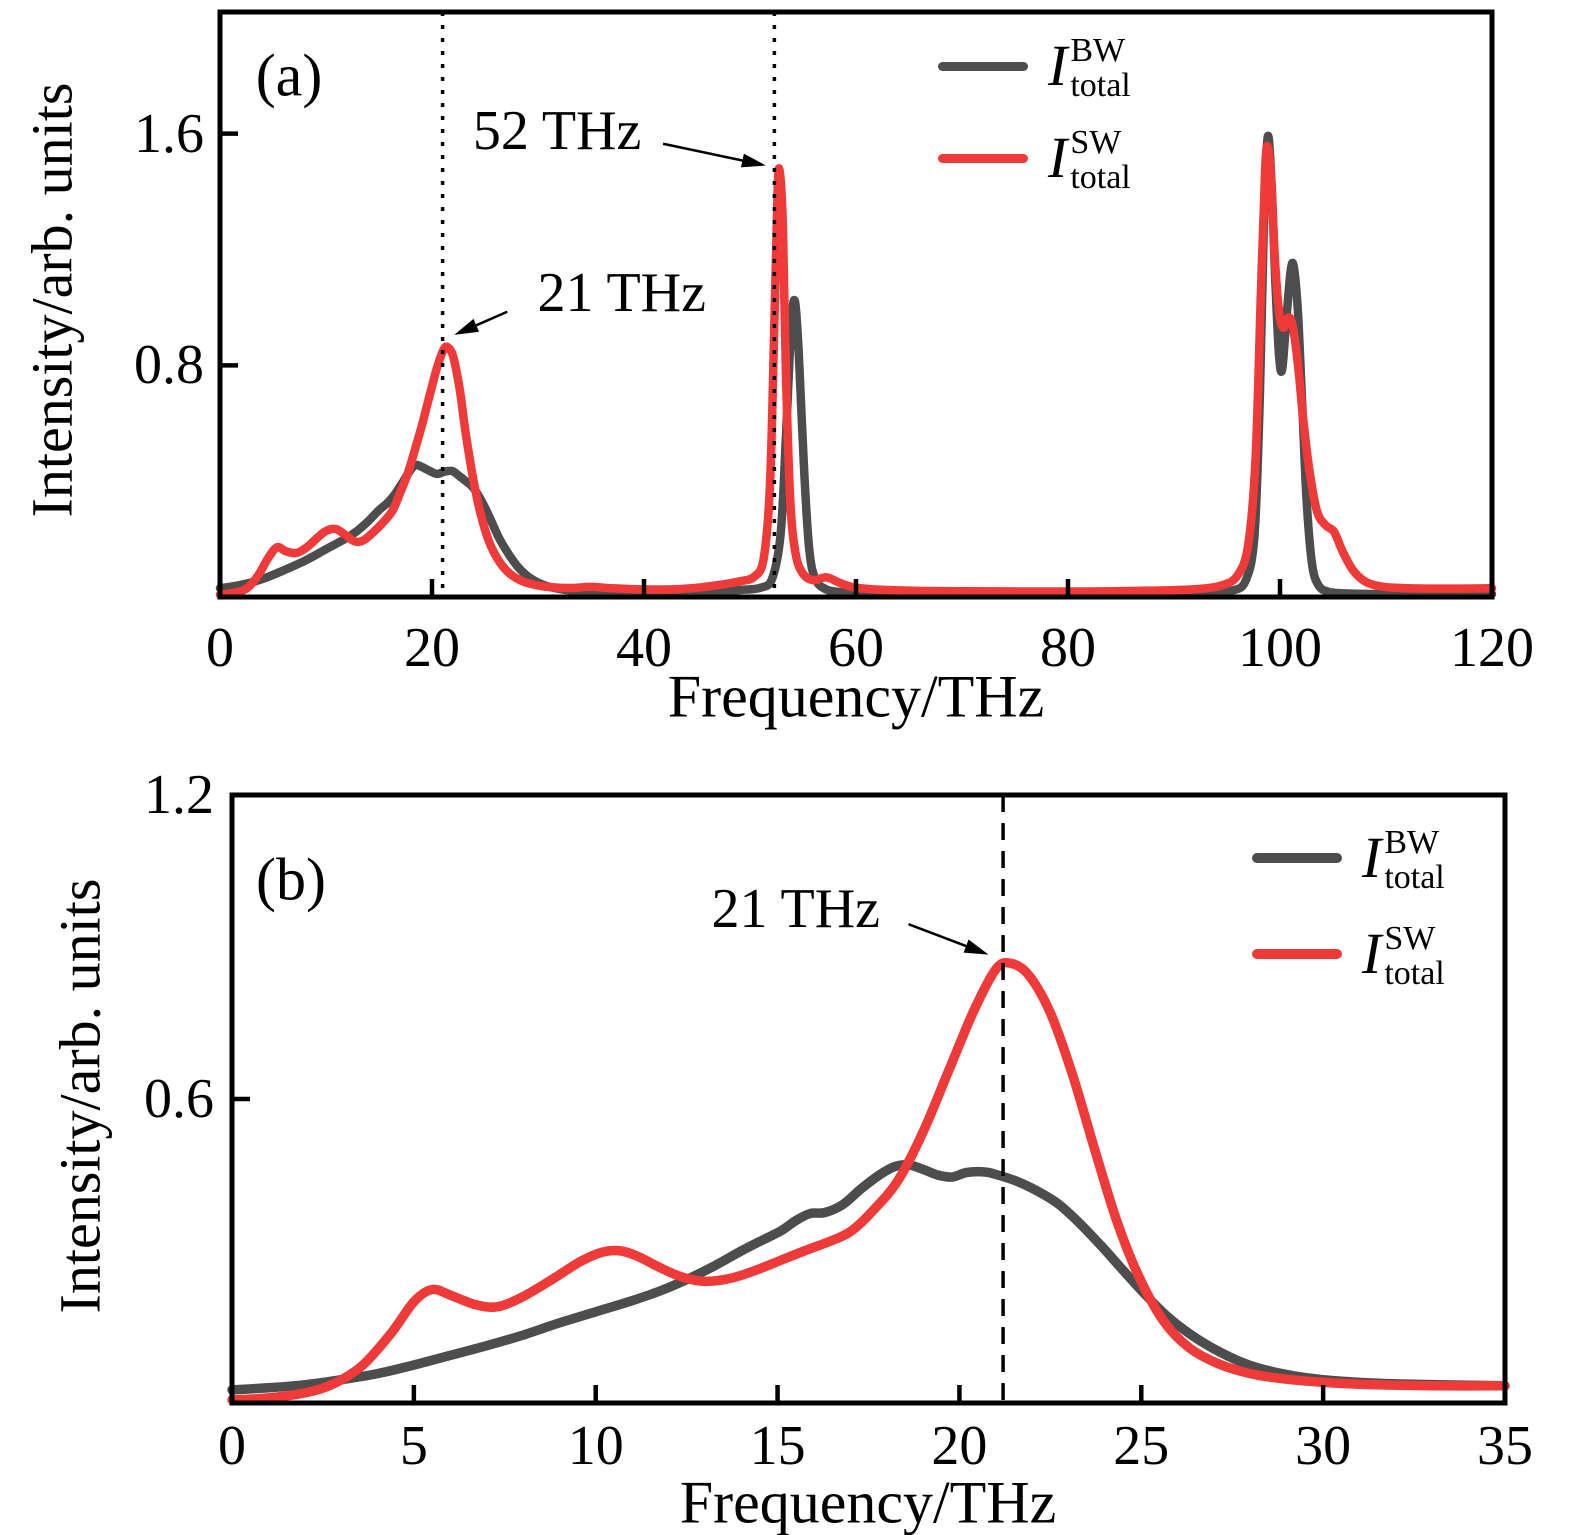 This screenshot has width=1575, height=1535. I want to click on x-tick-label-a: 20, so click(432, 648).